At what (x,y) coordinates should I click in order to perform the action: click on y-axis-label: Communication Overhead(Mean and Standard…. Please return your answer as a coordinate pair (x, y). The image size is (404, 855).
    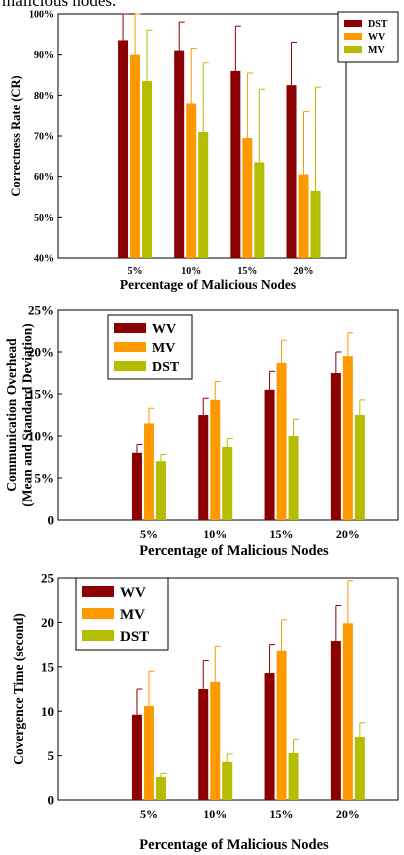
    Looking at the image, I should click on (19, 414).